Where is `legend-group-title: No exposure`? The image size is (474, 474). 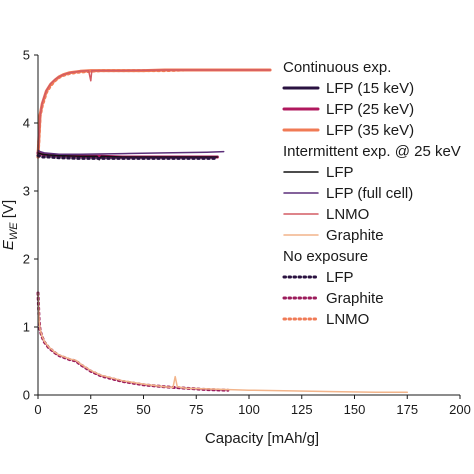
legend-group-title: No exposure is located at coordinates (325, 256).